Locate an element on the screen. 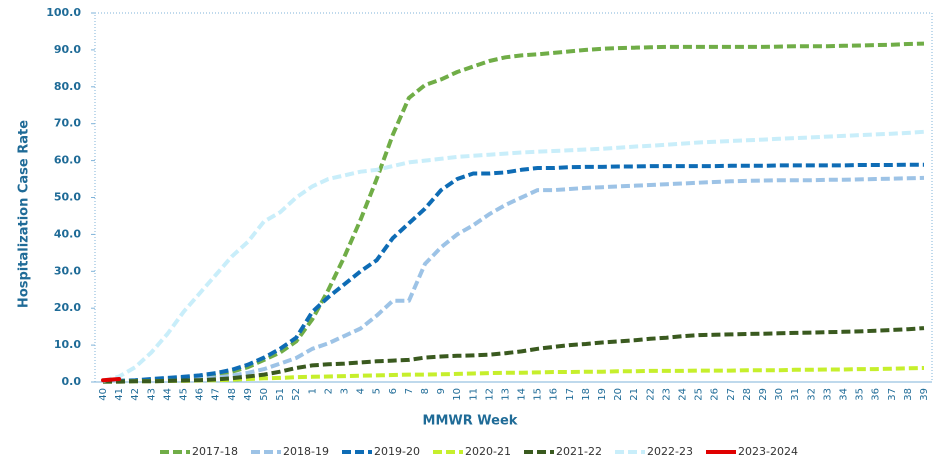 This screenshot has width=943, height=464. legend-label: 2021-22 is located at coordinates (579, 451).